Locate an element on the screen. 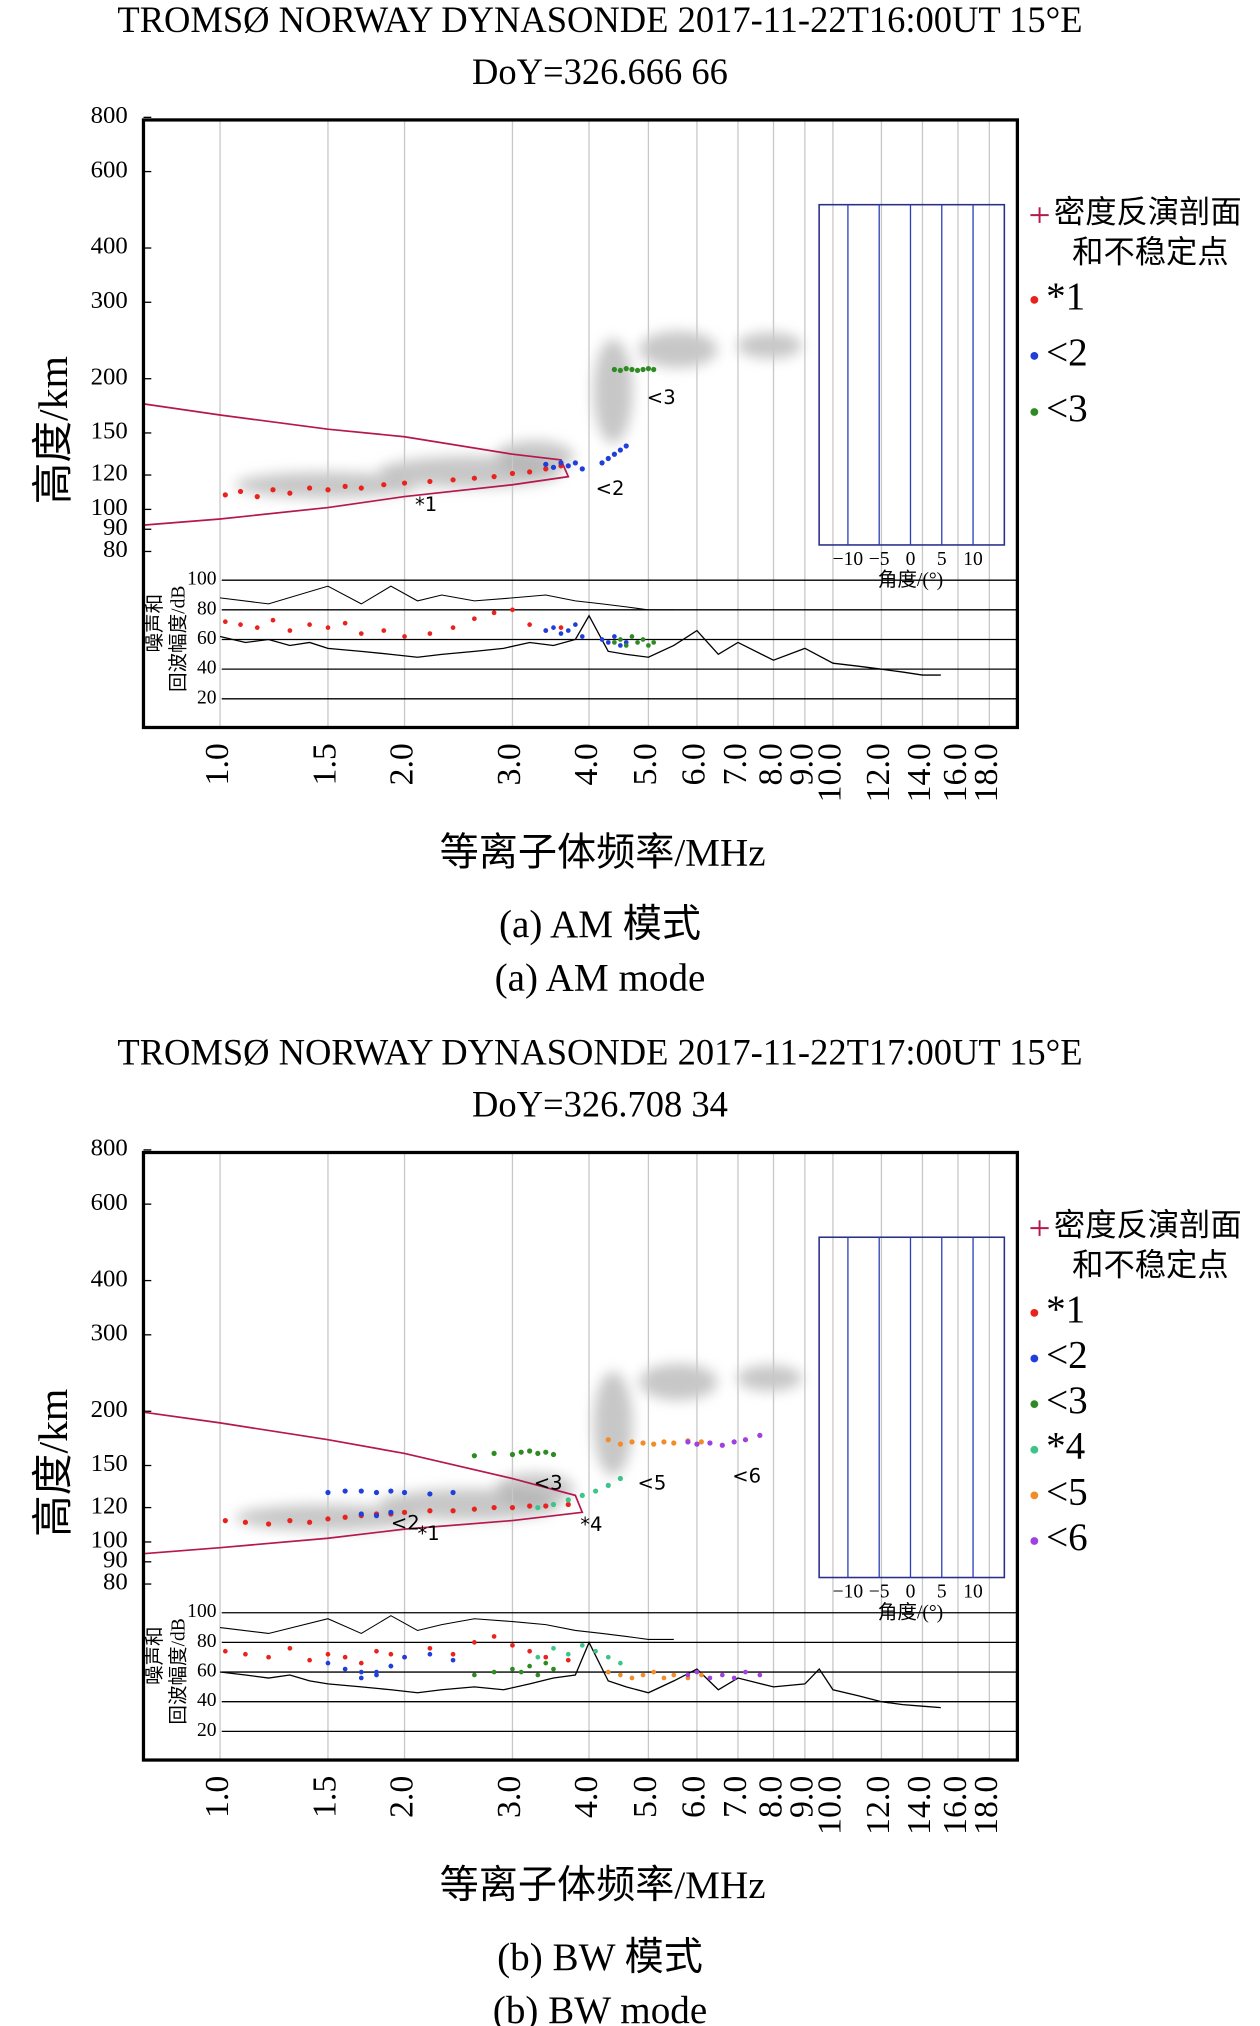 The height and width of the screenshot is (2026, 1260). annotation: *4 is located at coordinates (591, 1524).